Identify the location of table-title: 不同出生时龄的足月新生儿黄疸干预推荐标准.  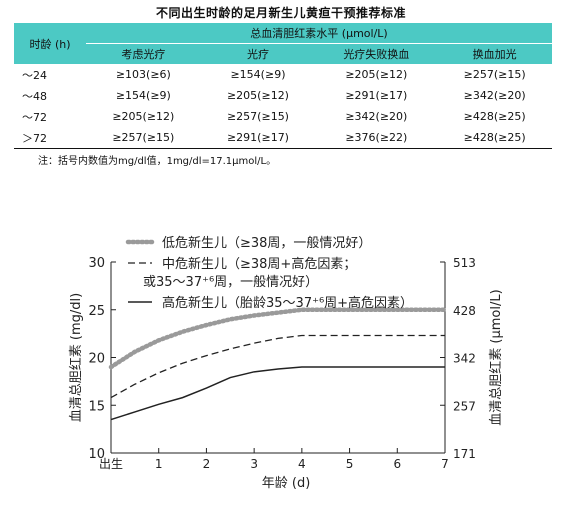
(280, 13).